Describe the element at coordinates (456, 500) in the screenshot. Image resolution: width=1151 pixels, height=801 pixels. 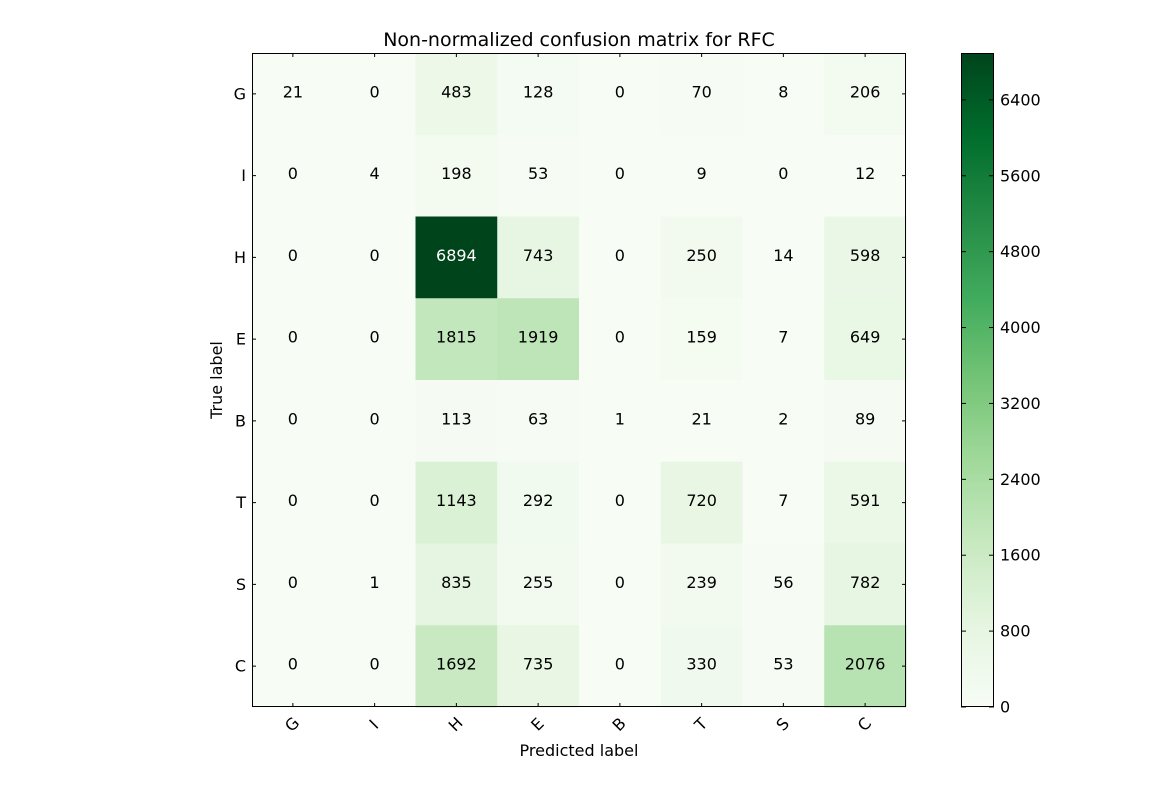
I see `cell-value-label: 1143` at that location.